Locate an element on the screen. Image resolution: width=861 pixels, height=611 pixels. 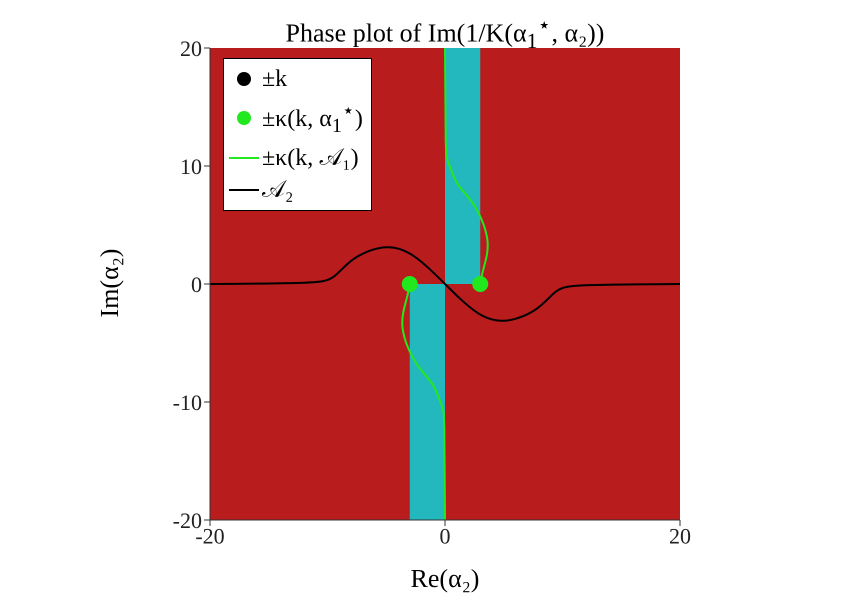
chart-title: Phase plot of Im(1/K(α$_{1}$$^{⋆}$, α₂)) is located at coordinates (445, 33).